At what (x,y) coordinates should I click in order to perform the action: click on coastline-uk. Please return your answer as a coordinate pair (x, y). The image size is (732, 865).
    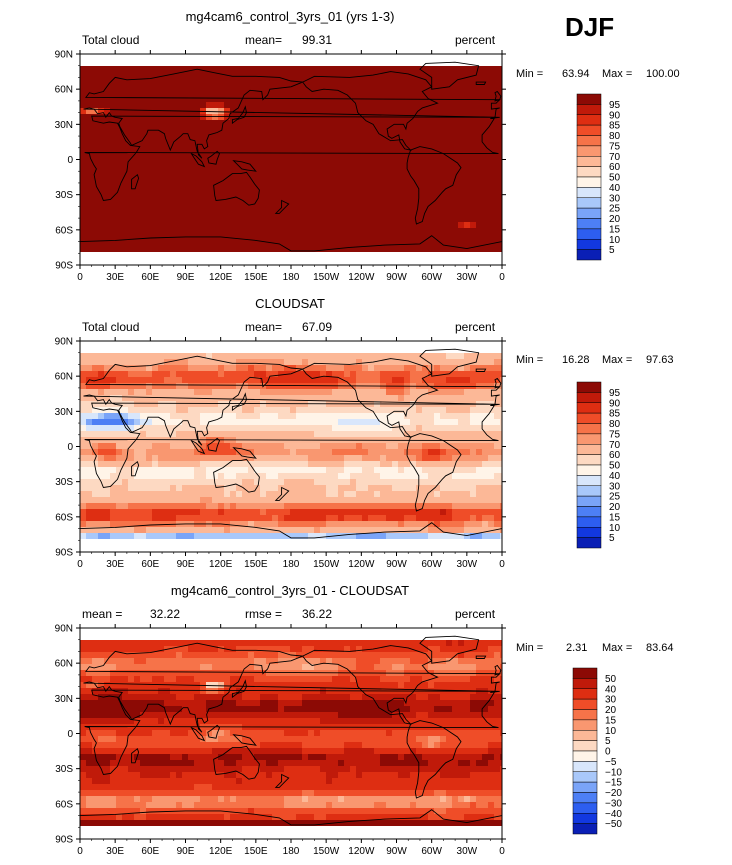
    Looking at the image, I should click on (498, 383).